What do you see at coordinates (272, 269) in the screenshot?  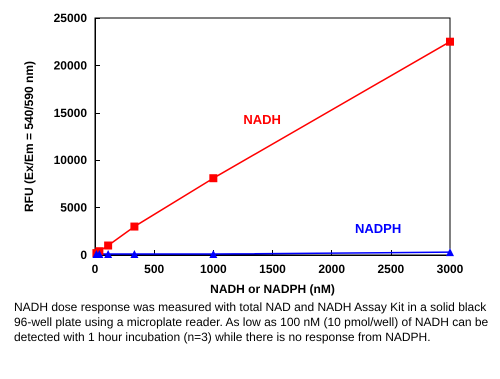 I see `x-tick-label: 1500` at bounding box center [272, 269].